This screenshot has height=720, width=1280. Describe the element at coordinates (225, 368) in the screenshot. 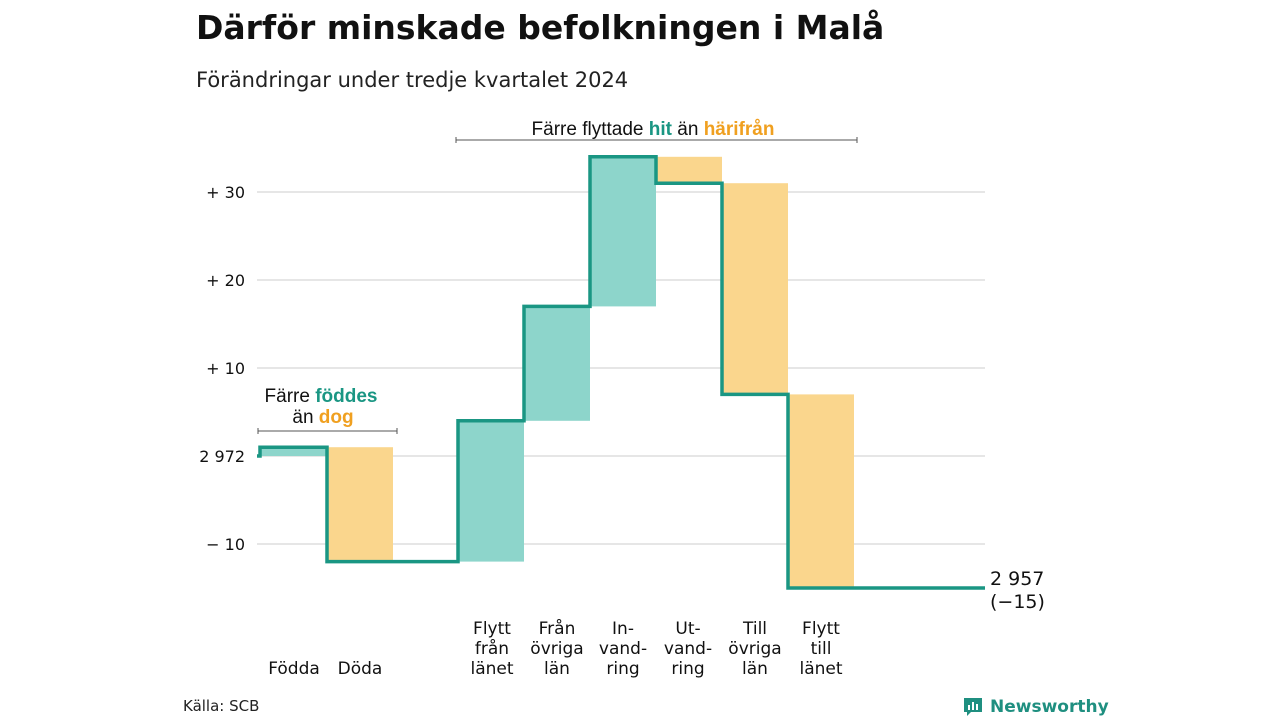

I see `y-tick-label: + 10` at that location.